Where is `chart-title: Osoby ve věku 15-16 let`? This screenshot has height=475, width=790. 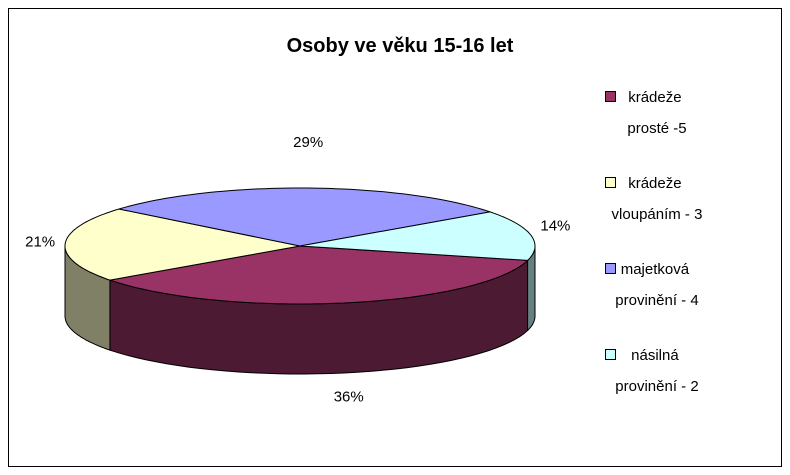
chart-title: Osoby ve věku 15-16 let is located at coordinates (400, 46).